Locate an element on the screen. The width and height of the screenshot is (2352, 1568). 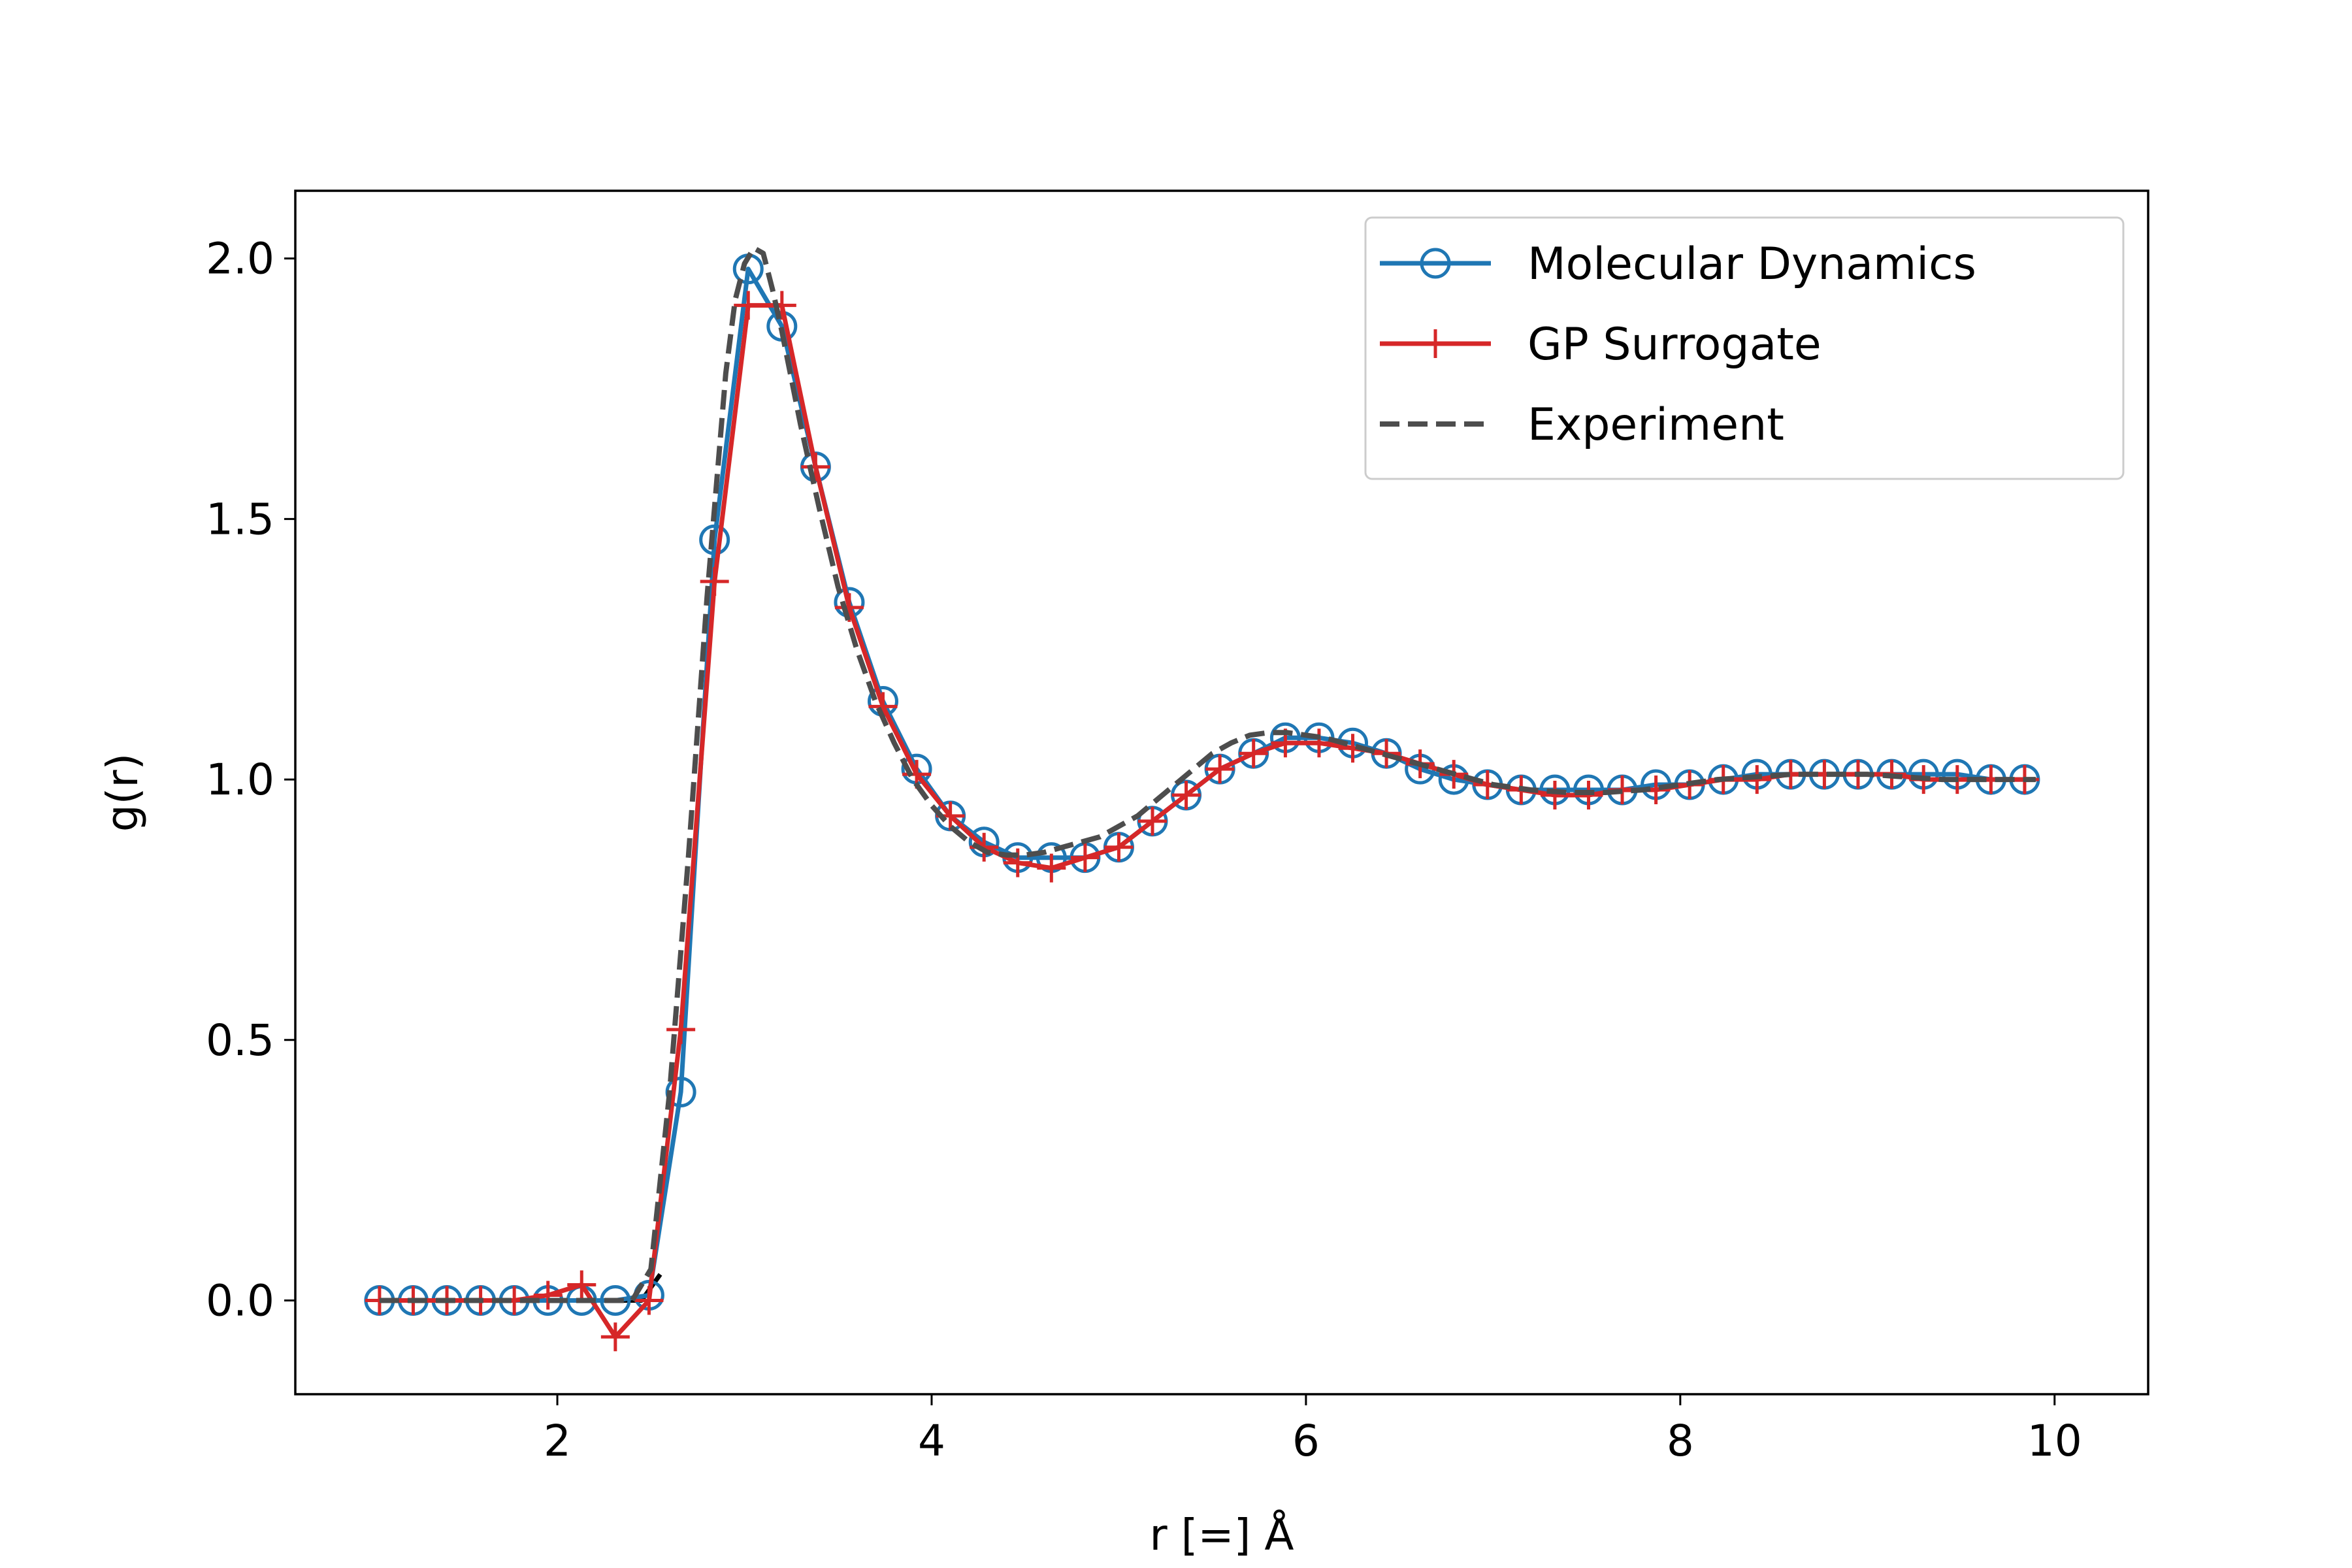
y-tick-label: 2.0 is located at coordinates (240, 259).